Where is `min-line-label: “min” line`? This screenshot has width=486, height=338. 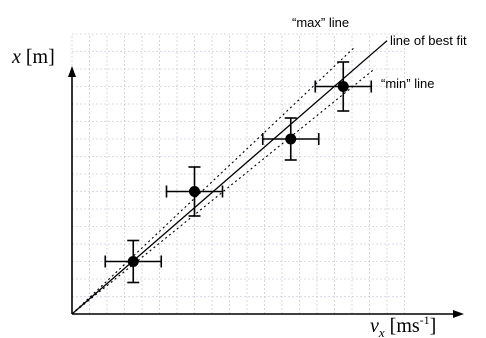 min-line-label: “min” line is located at coordinates (407, 83).